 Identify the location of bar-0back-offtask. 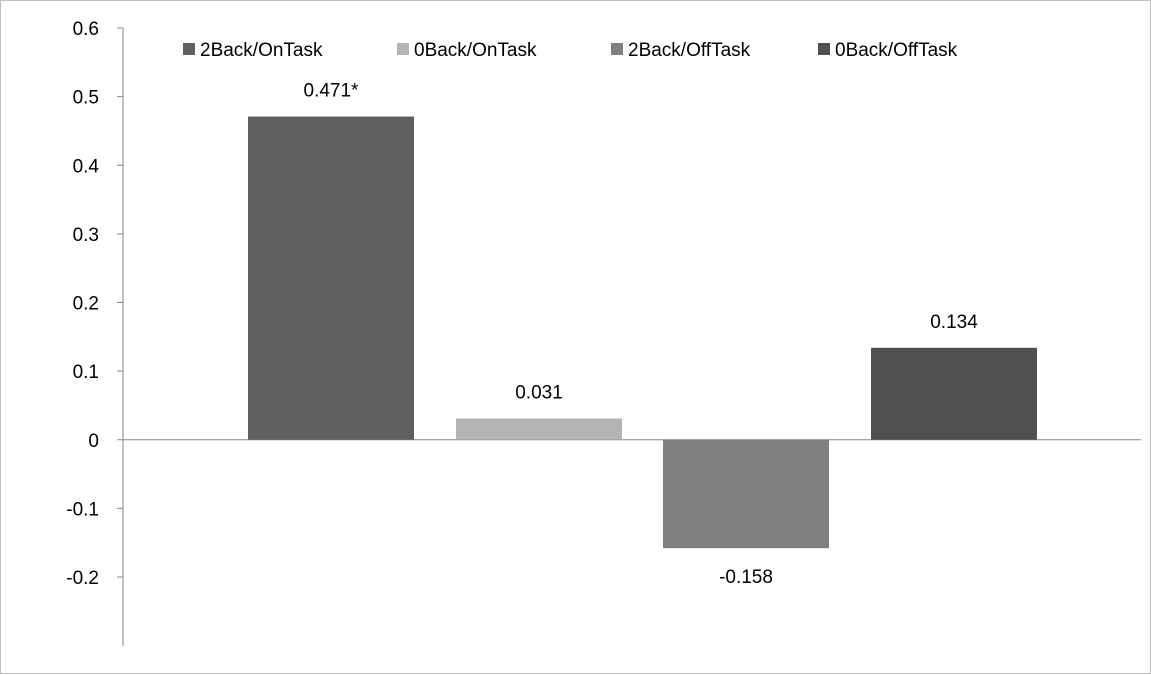
(954, 393).